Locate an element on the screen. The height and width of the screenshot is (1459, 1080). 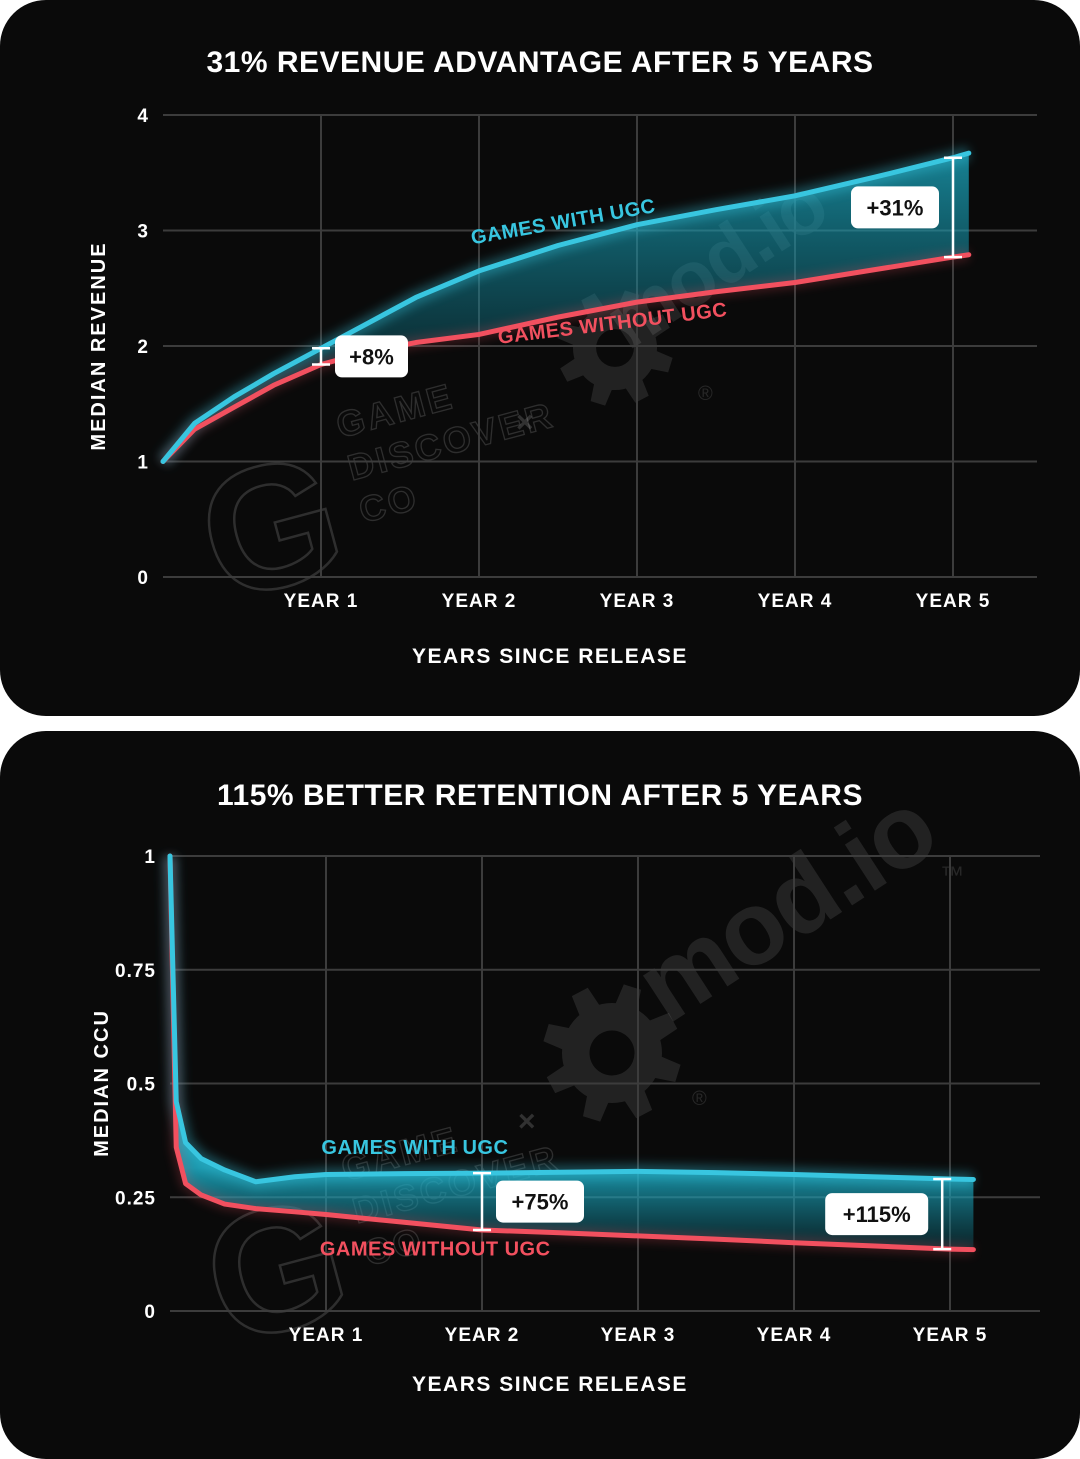
y-axis-label: MEDIAN CCU is located at coordinates (102, 1083).